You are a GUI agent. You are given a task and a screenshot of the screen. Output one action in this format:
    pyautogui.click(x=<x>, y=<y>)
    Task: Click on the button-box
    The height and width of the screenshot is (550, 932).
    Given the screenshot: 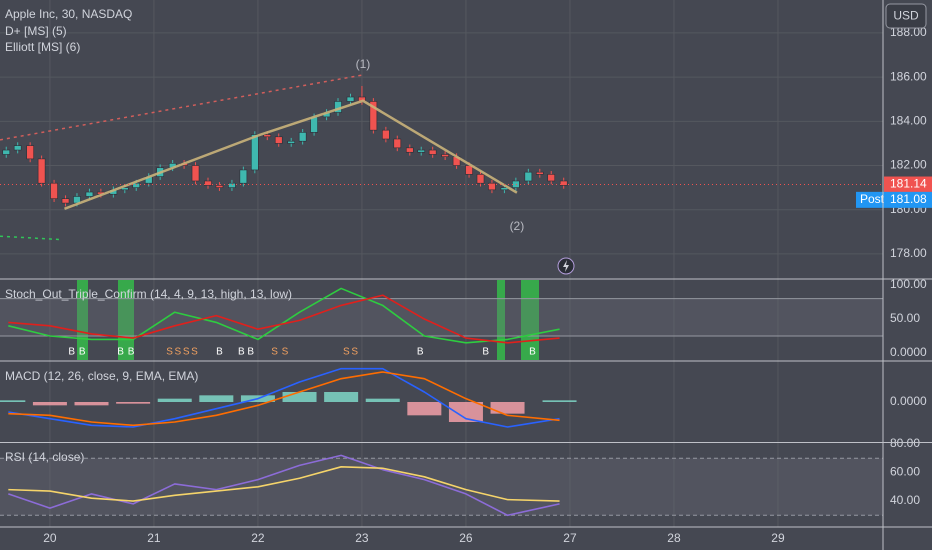 What is the action you would take?
    pyautogui.click(x=906, y=16)
    